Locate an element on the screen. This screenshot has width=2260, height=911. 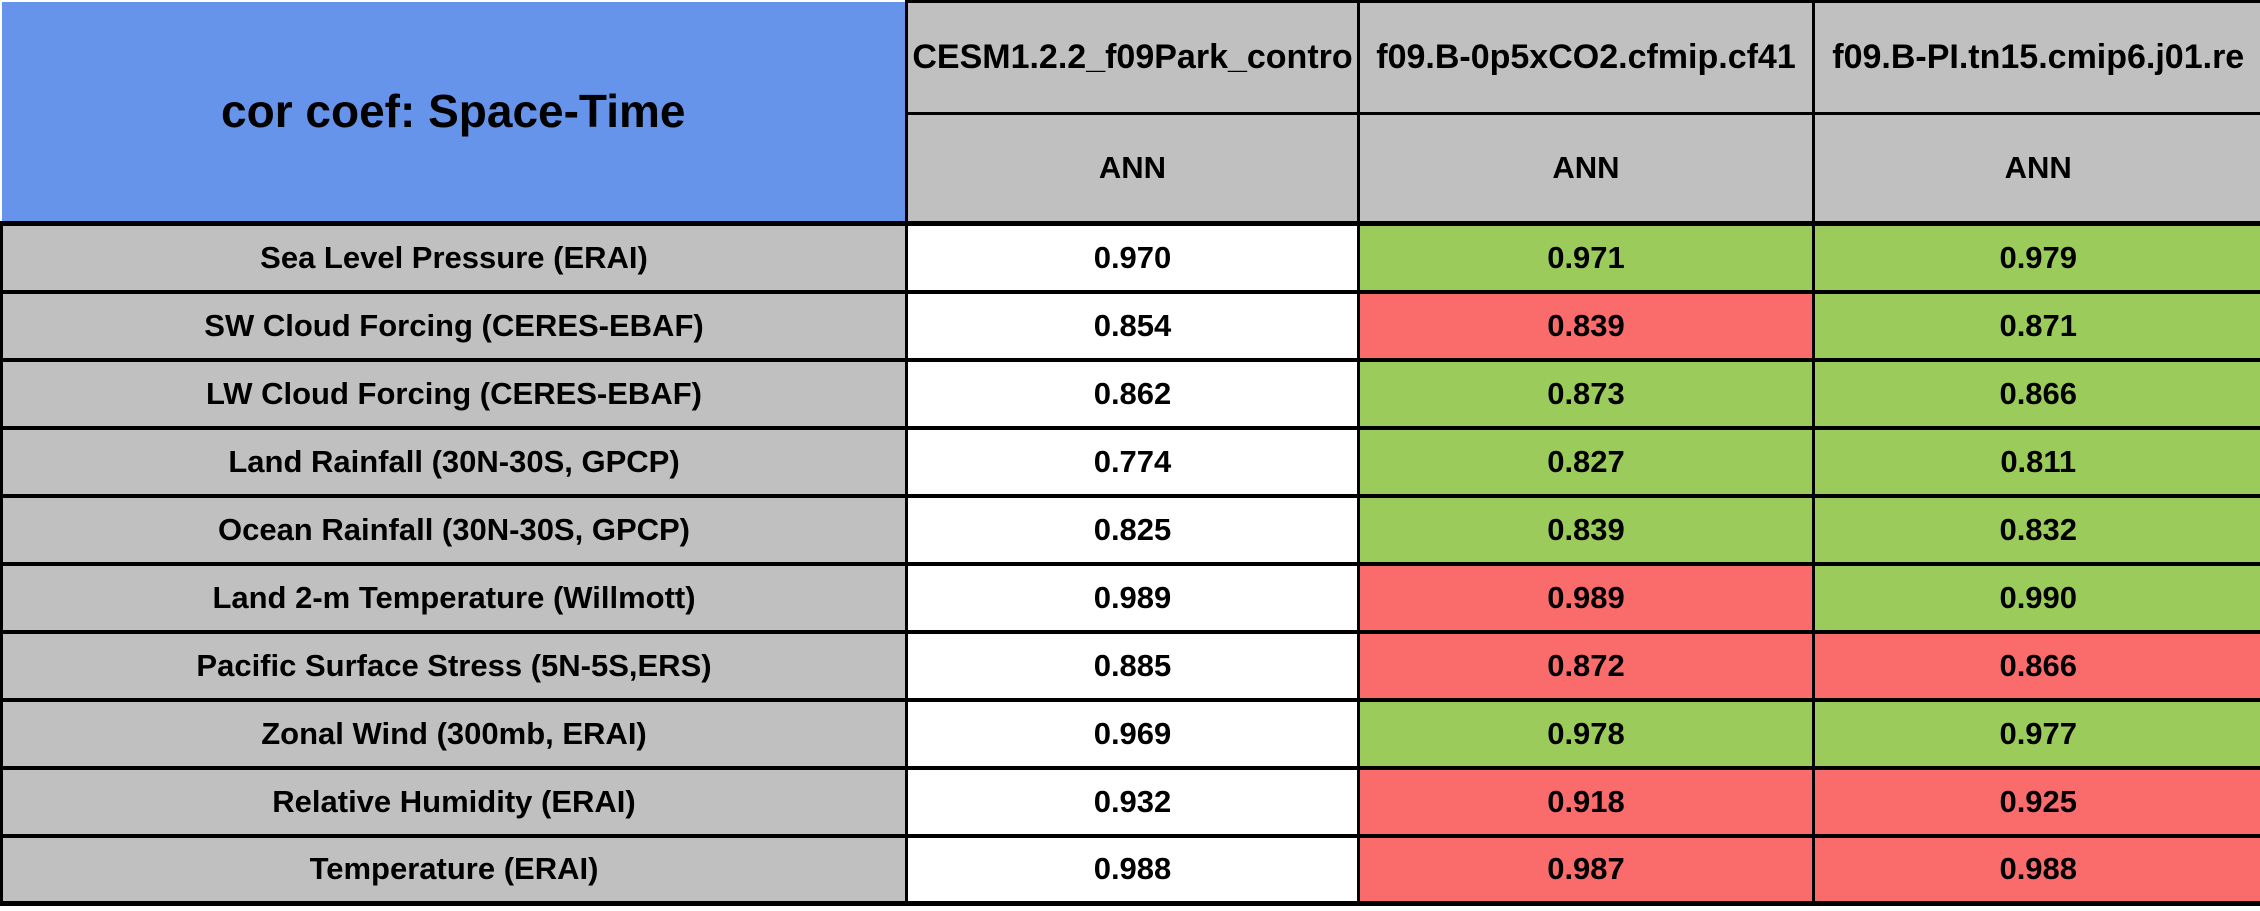
row-label: Temperature (ERAI) is located at coordinates (454, 869).